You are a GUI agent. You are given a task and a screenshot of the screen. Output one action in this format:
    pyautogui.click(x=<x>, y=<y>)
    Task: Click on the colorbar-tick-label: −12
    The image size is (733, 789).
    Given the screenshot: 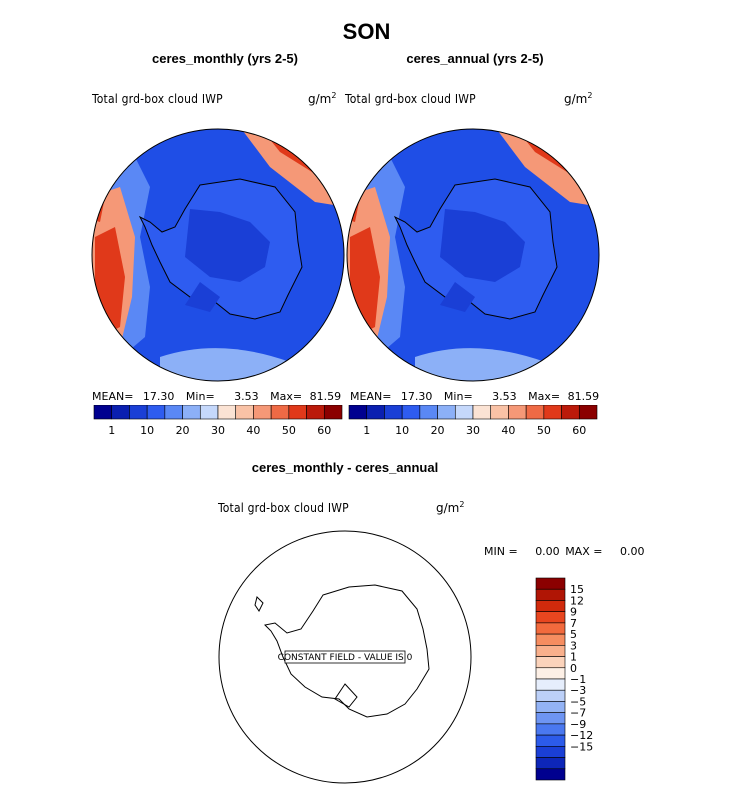 What is the action you would take?
    pyautogui.click(x=581, y=735)
    